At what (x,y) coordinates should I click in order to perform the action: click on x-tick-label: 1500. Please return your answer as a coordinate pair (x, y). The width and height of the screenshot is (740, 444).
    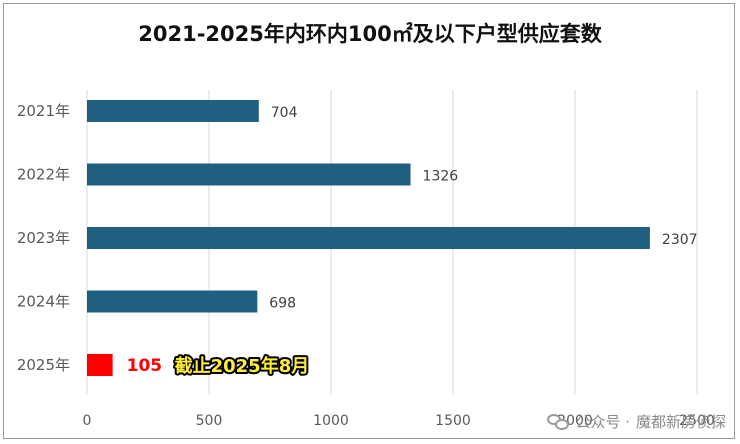
    Looking at the image, I should click on (453, 421).